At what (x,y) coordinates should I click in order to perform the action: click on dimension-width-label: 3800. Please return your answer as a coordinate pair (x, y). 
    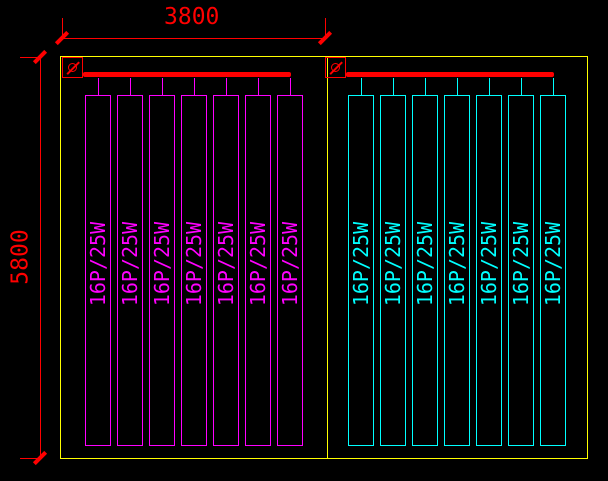
    Looking at the image, I should click on (192, 17).